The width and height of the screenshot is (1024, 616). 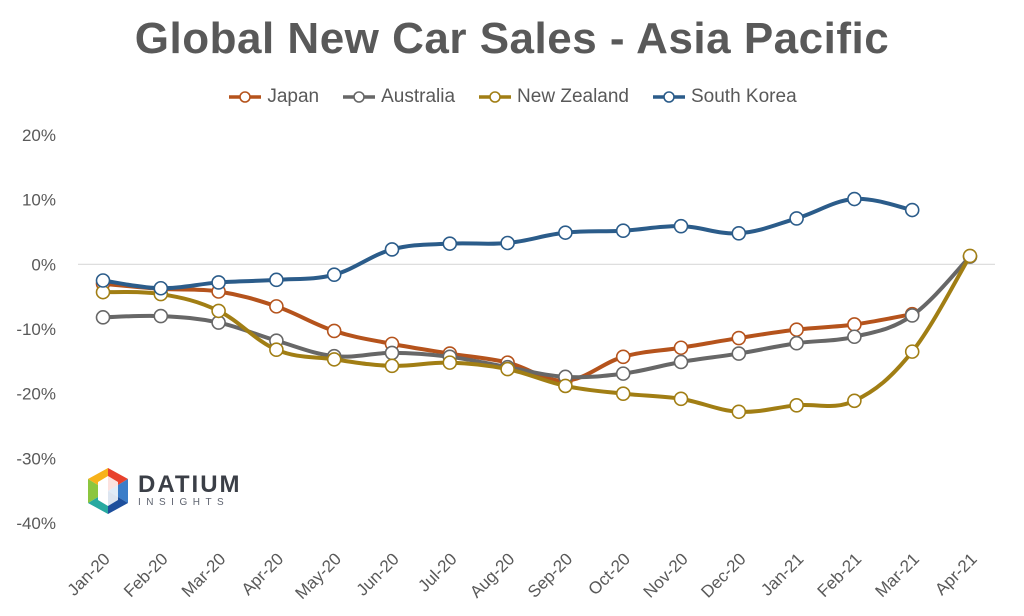 What do you see at coordinates (39, 200) in the screenshot?
I see `y-tick-label: 10%` at bounding box center [39, 200].